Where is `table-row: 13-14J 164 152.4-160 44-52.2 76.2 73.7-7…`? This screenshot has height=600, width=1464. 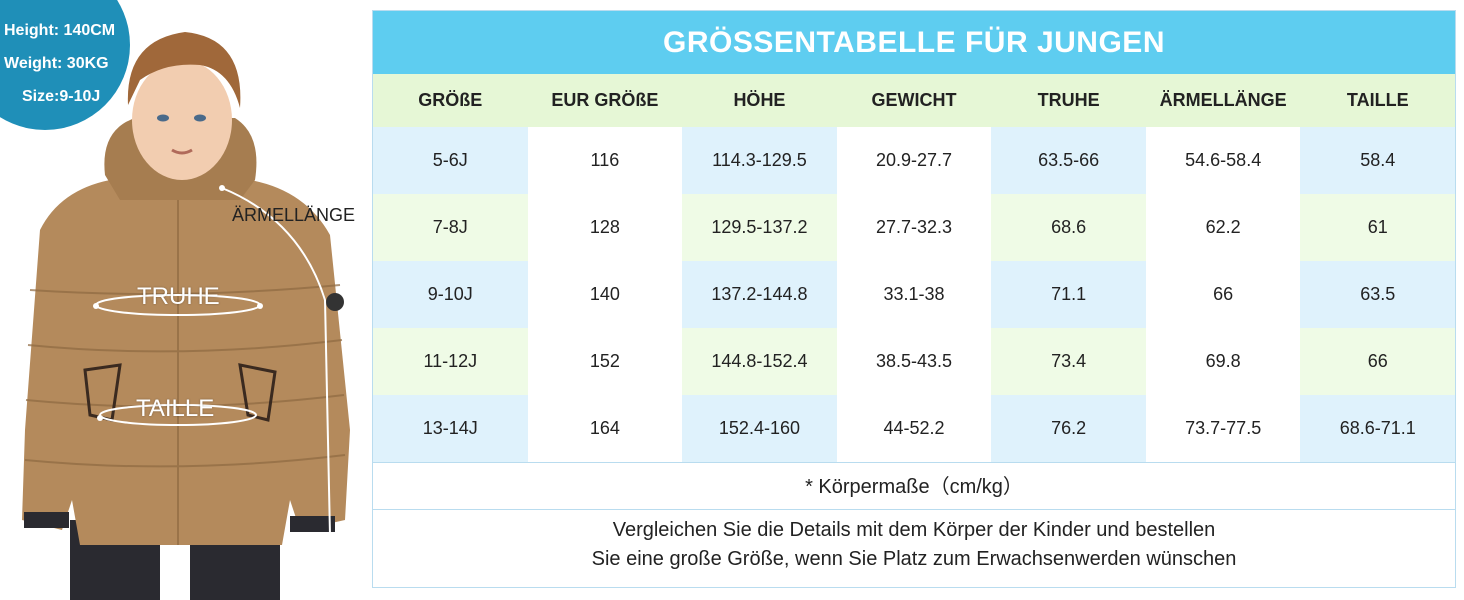 table-row: 13-14J 164 152.4-160 44-52.2 76.2 73.7-7… is located at coordinates (914, 428).